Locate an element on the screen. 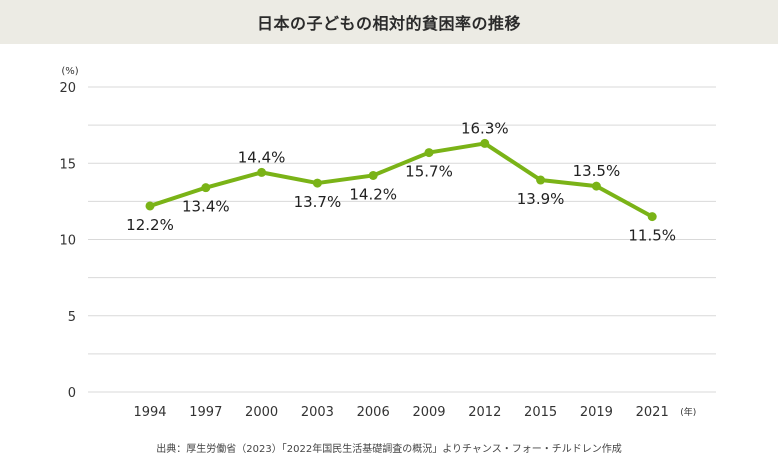 Image resolution: width=778 pixels, height=456 pixels. x-tick-label: 2012 is located at coordinates (484, 412).